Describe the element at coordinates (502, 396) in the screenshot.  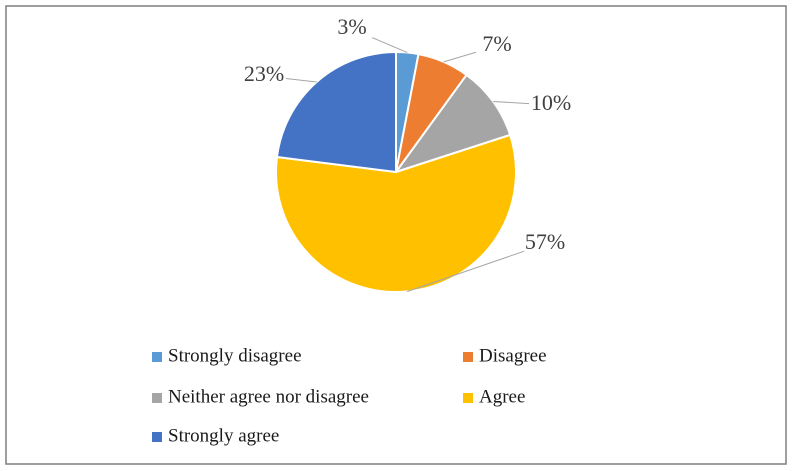
I see `legend-label: Agree` at that location.